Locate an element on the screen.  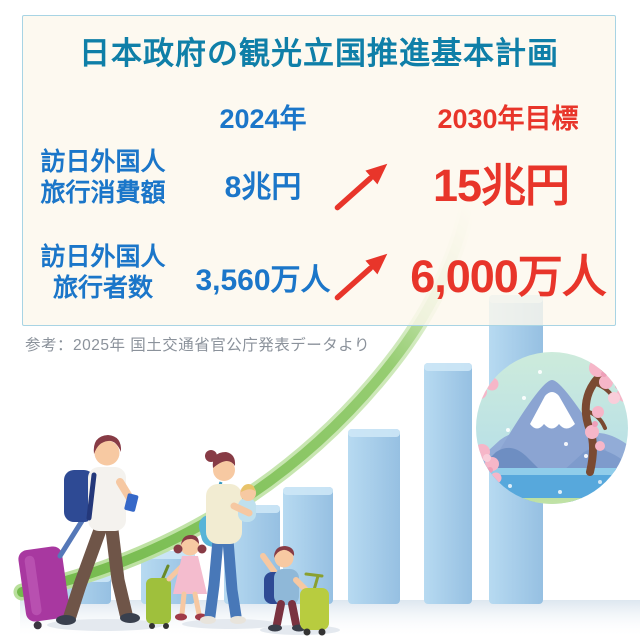
column-header-2024: 2024年 is located at coordinates (263, 119).